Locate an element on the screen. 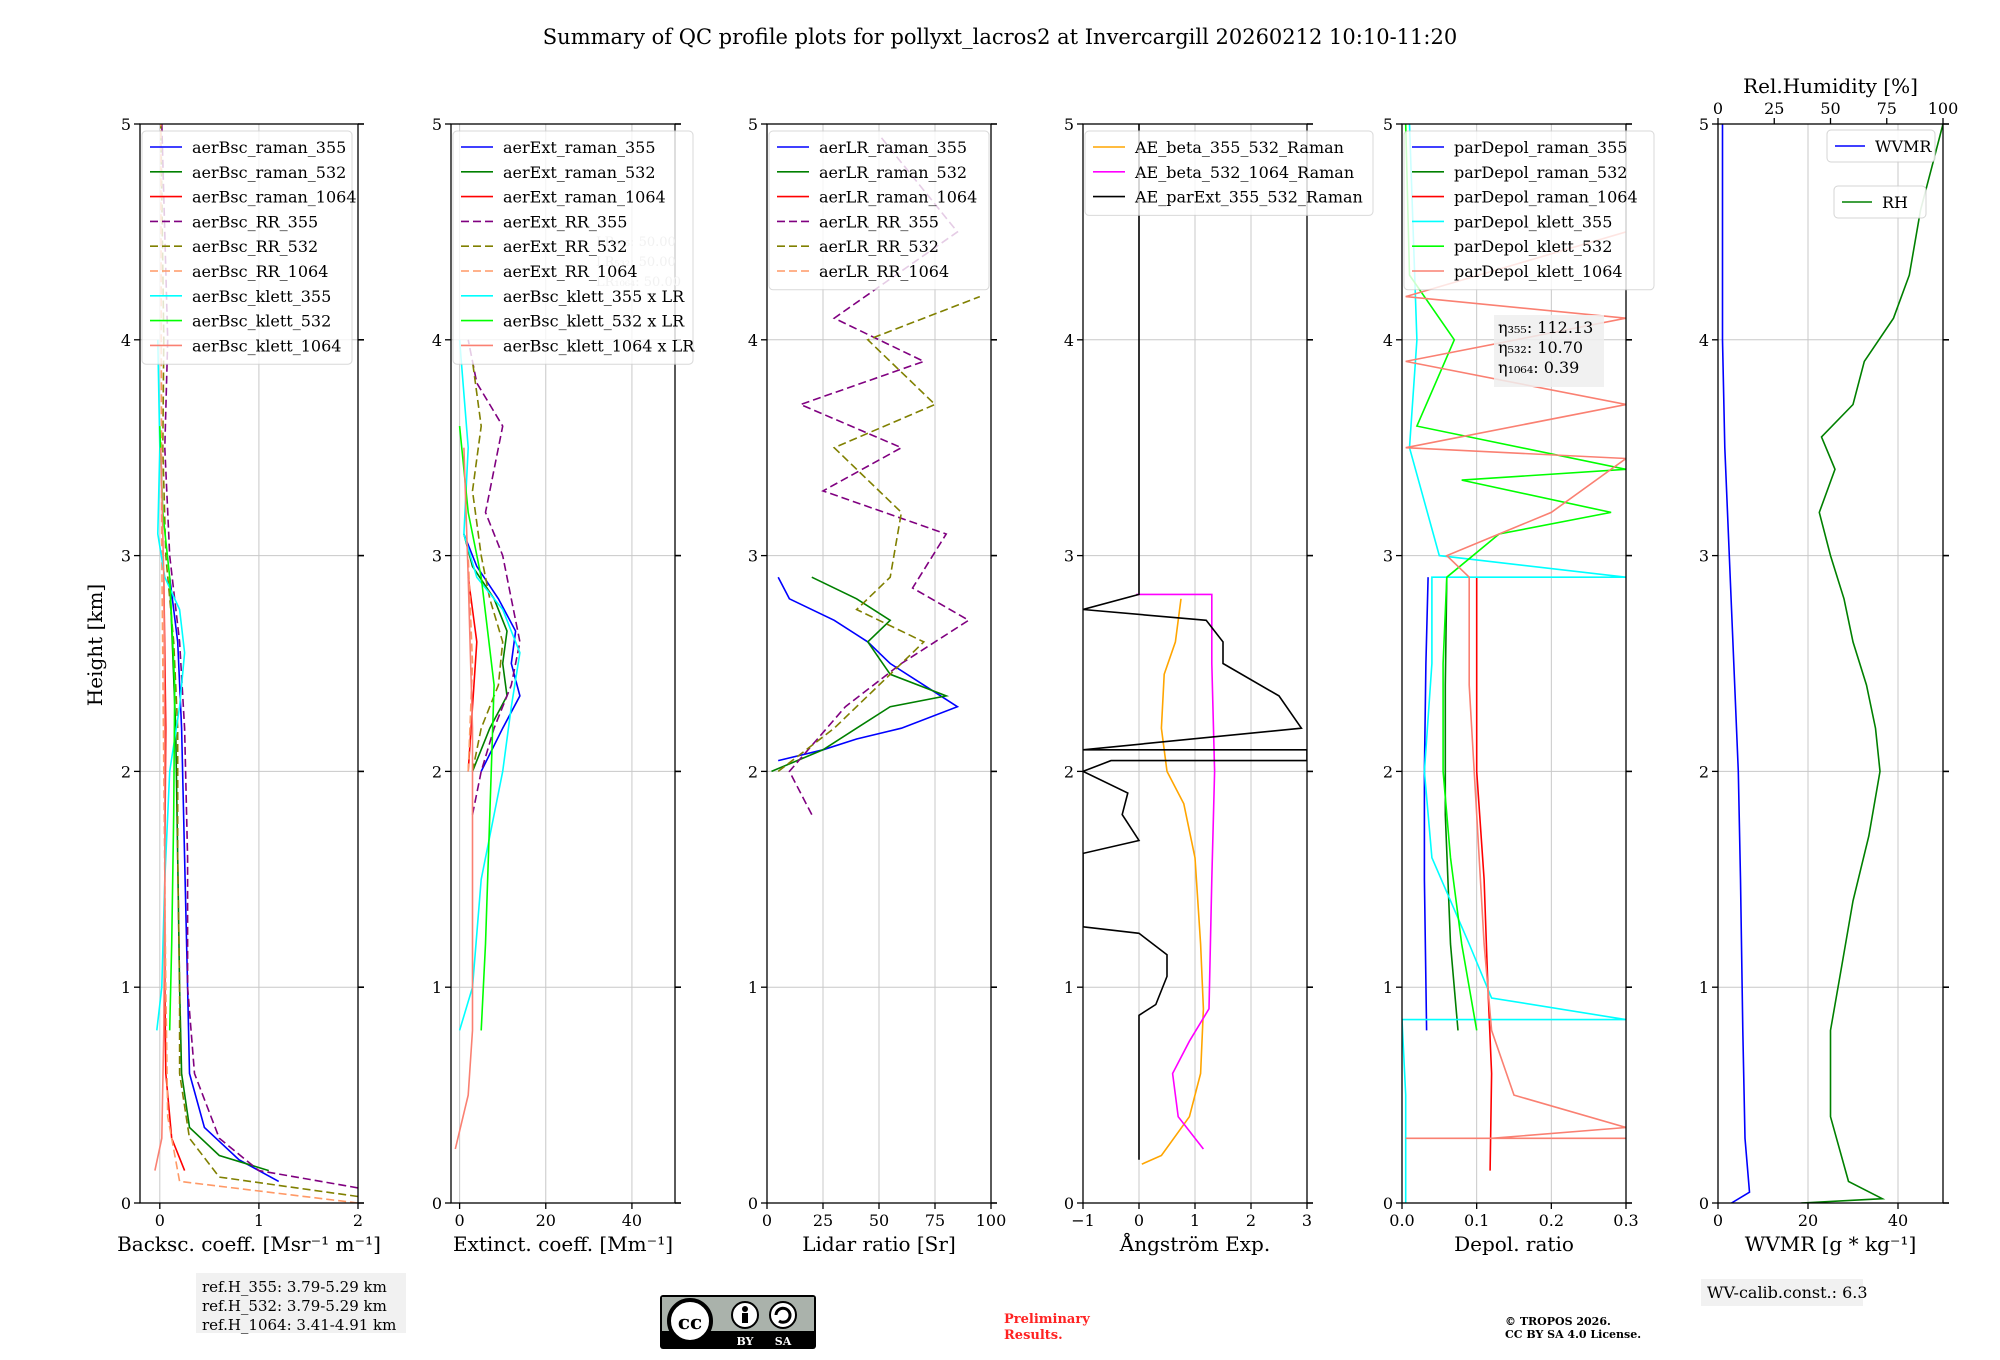  legend-label: WVMR is located at coordinates (1903, 146).